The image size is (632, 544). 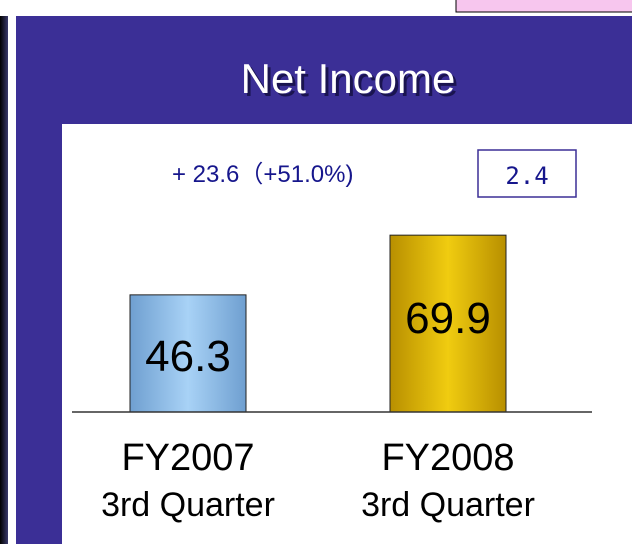 I want to click on x-tick-label: FY2007, so click(x=187, y=458).